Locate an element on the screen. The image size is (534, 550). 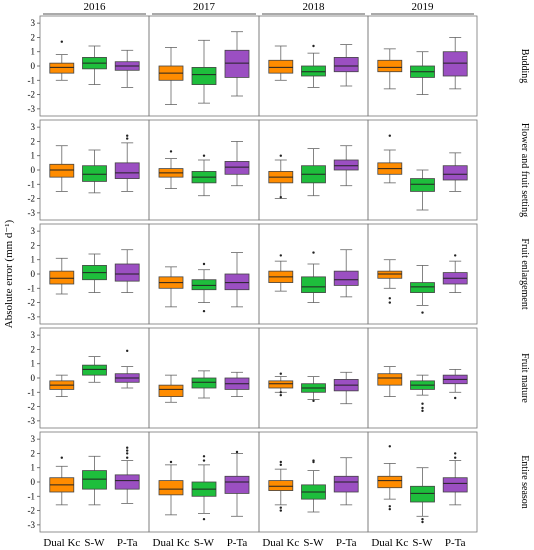
stage-label: Flower and fruit setting is located at coordinates (524, 170).